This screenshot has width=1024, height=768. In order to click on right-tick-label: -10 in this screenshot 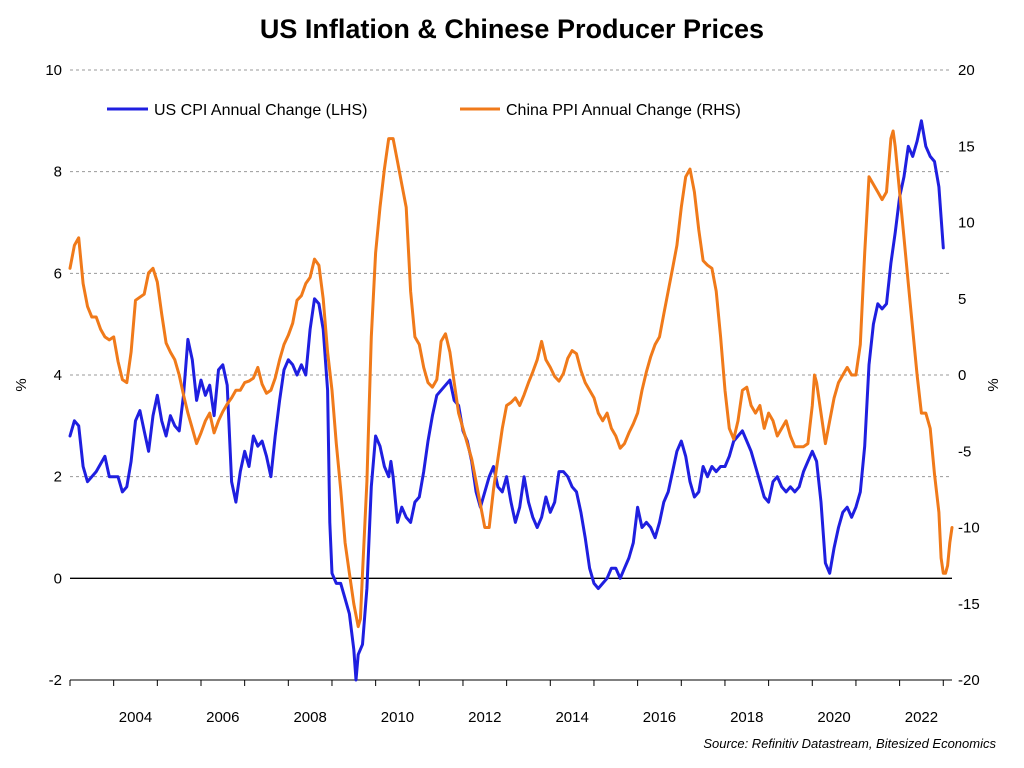, I will do `click(969, 528)`.